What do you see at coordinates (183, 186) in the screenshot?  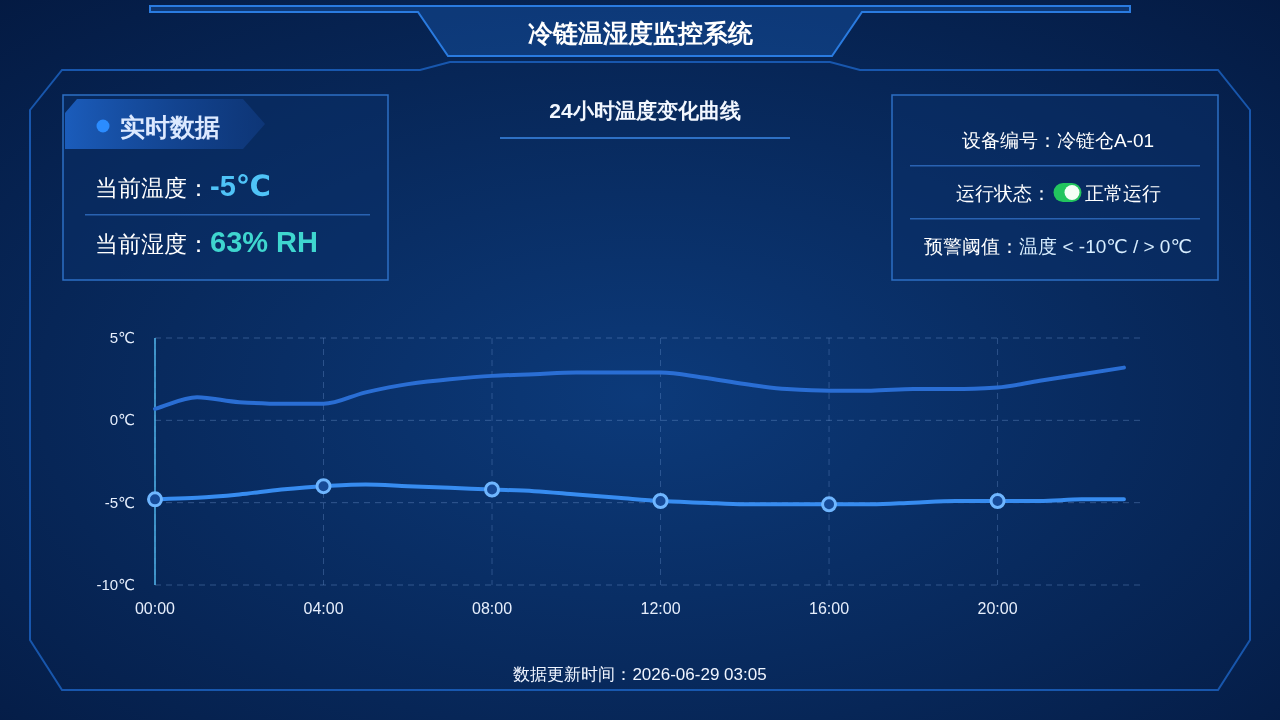 I see `text: 当前温度：-5℃` at bounding box center [183, 186].